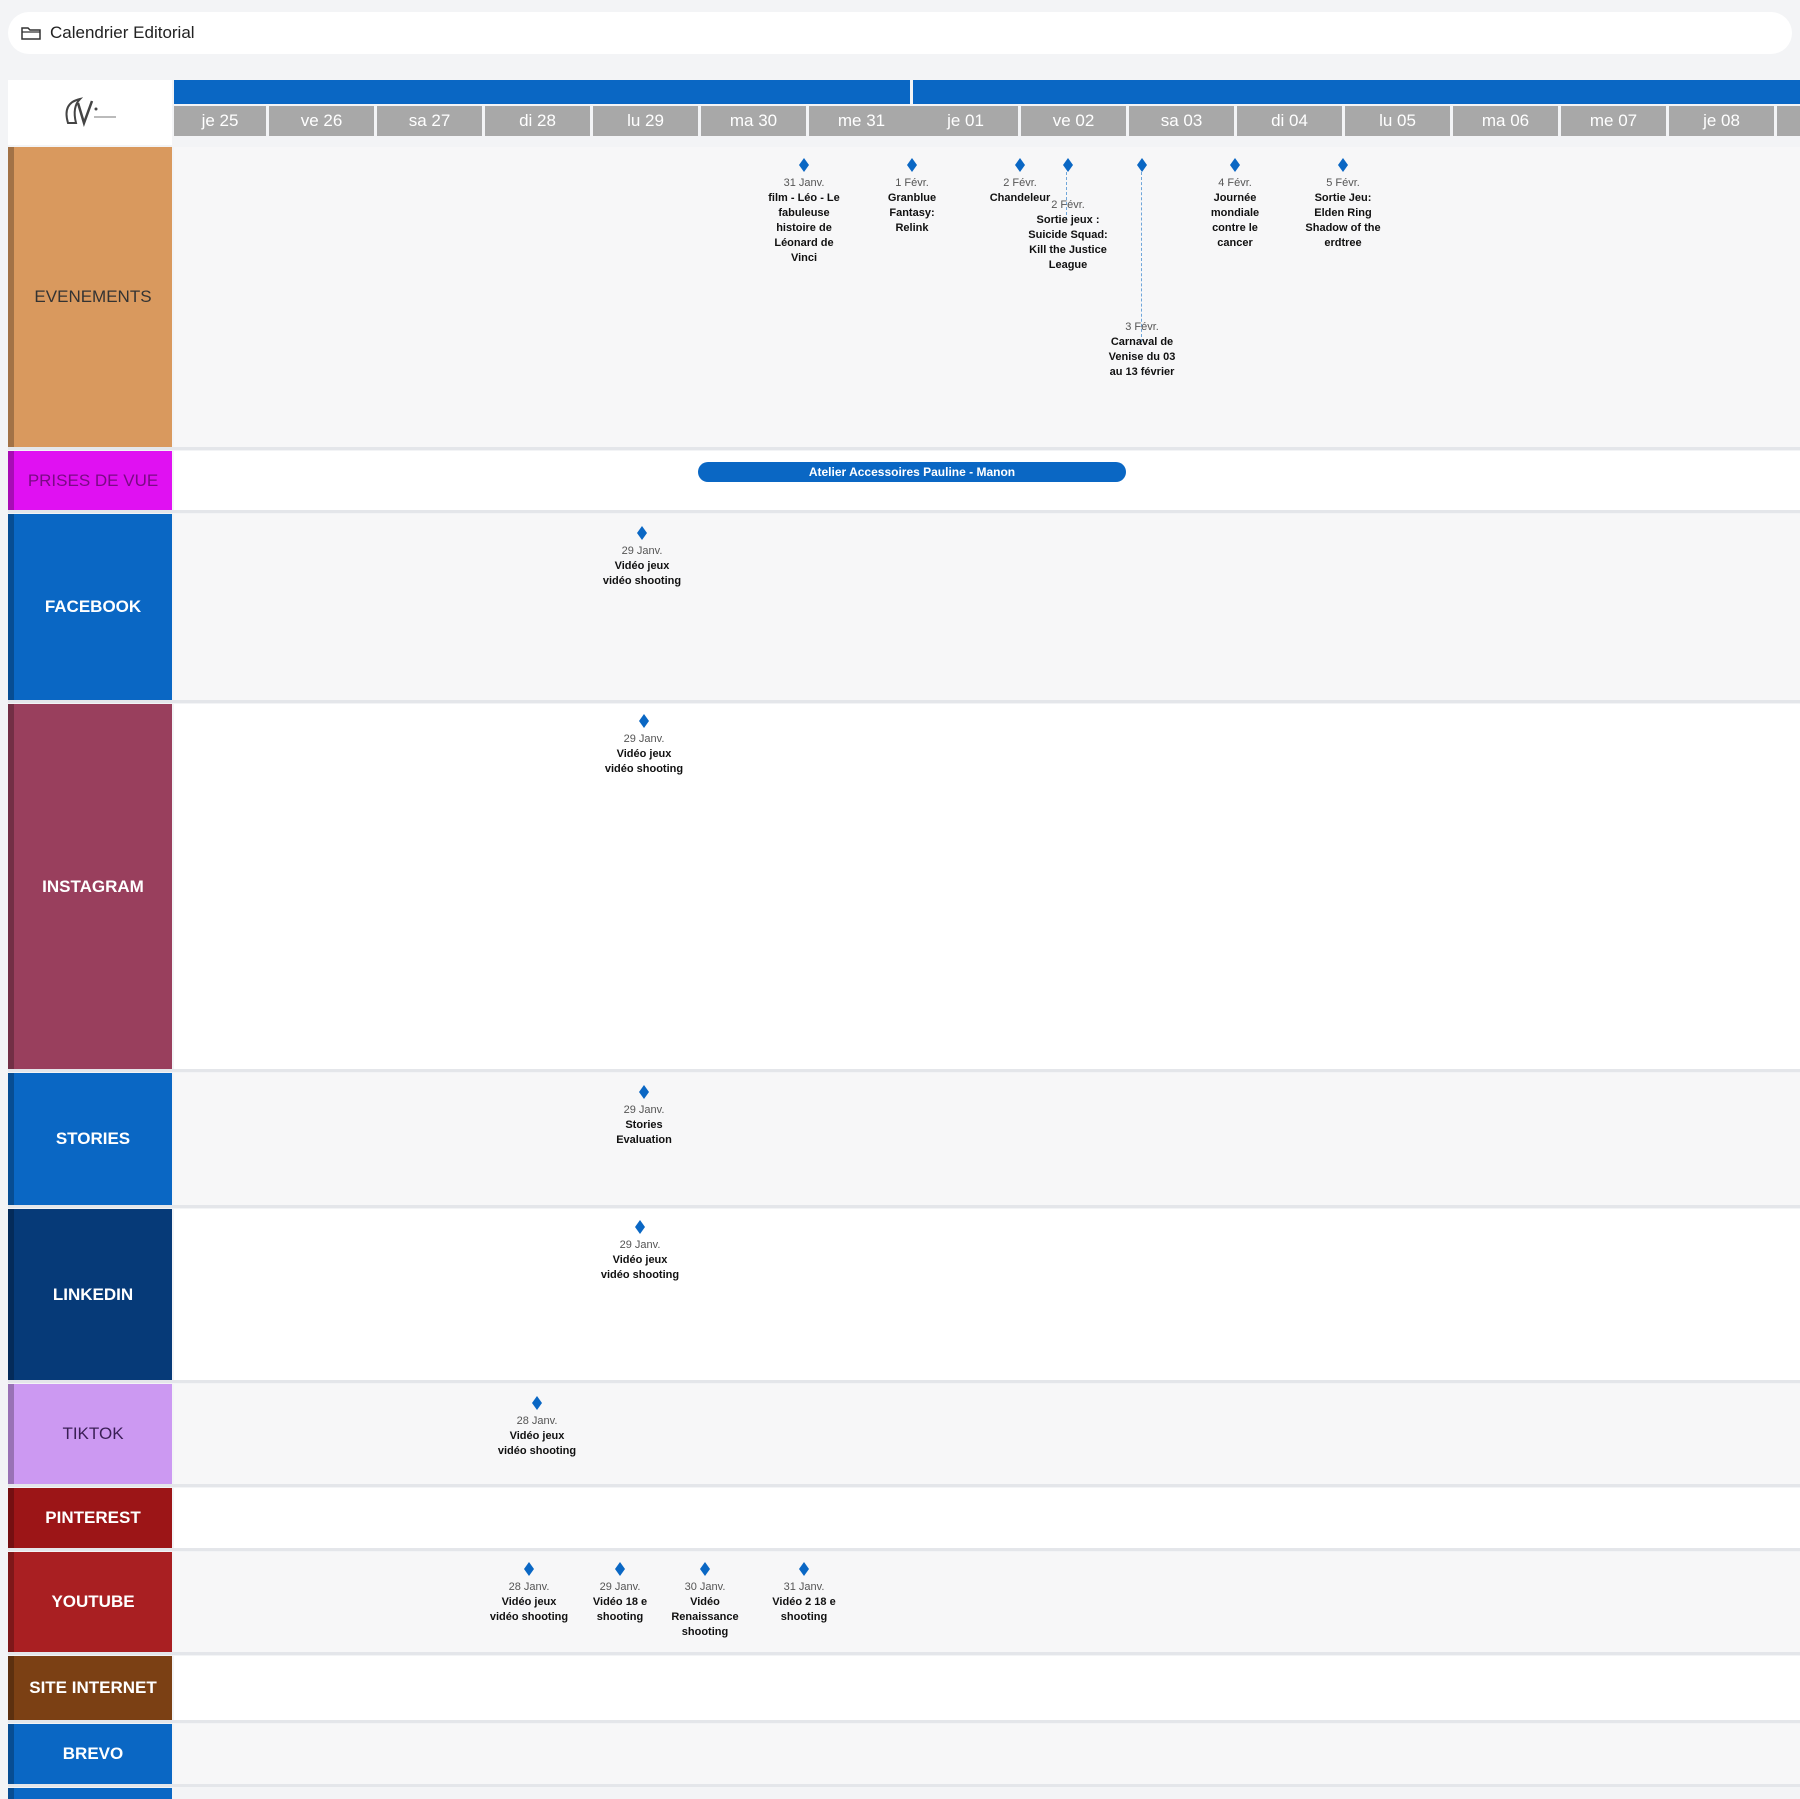 Image resolution: width=1800 pixels, height=1799 pixels. What do you see at coordinates (90, 607) in the screenshot?
I see `row-label-facebook: FACEBOOK` at bounding box center [90, 607].